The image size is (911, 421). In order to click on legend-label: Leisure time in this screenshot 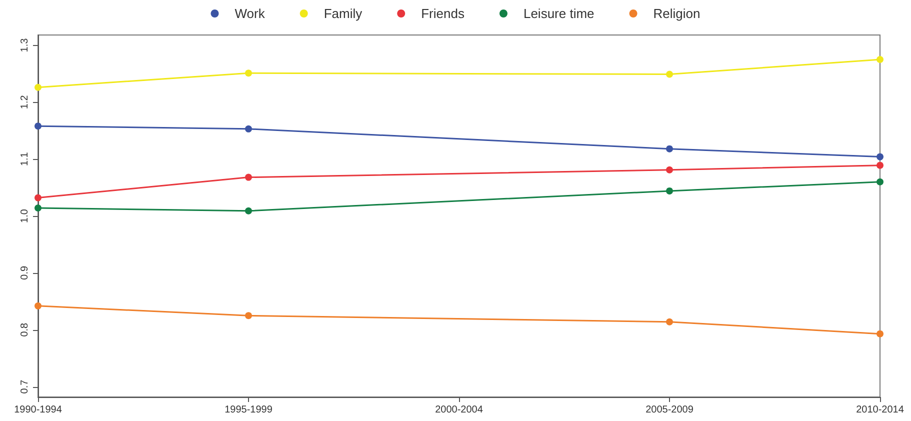, I will do `click(558, 13)`.